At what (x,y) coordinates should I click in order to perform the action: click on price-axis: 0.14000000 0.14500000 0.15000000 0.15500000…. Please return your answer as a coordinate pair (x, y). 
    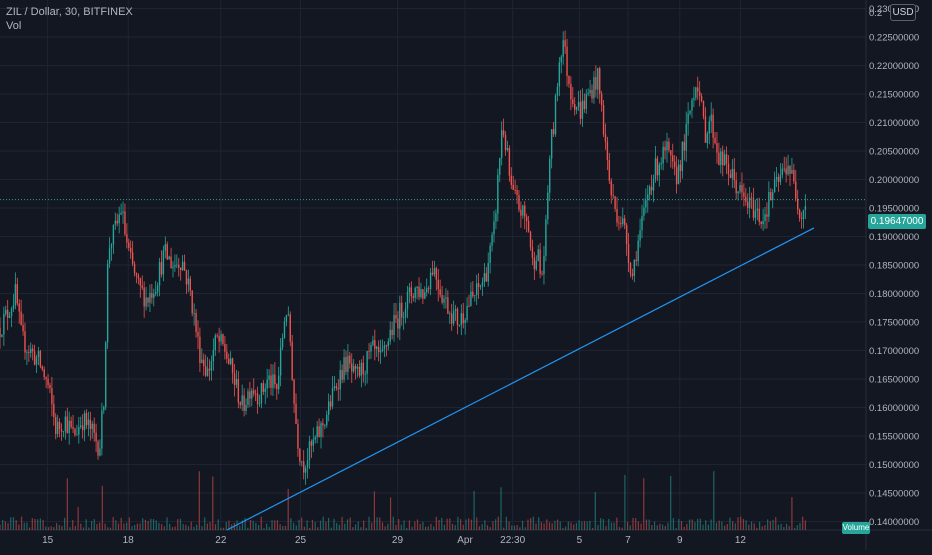
    Looking at the image, I should click on (894, 266).